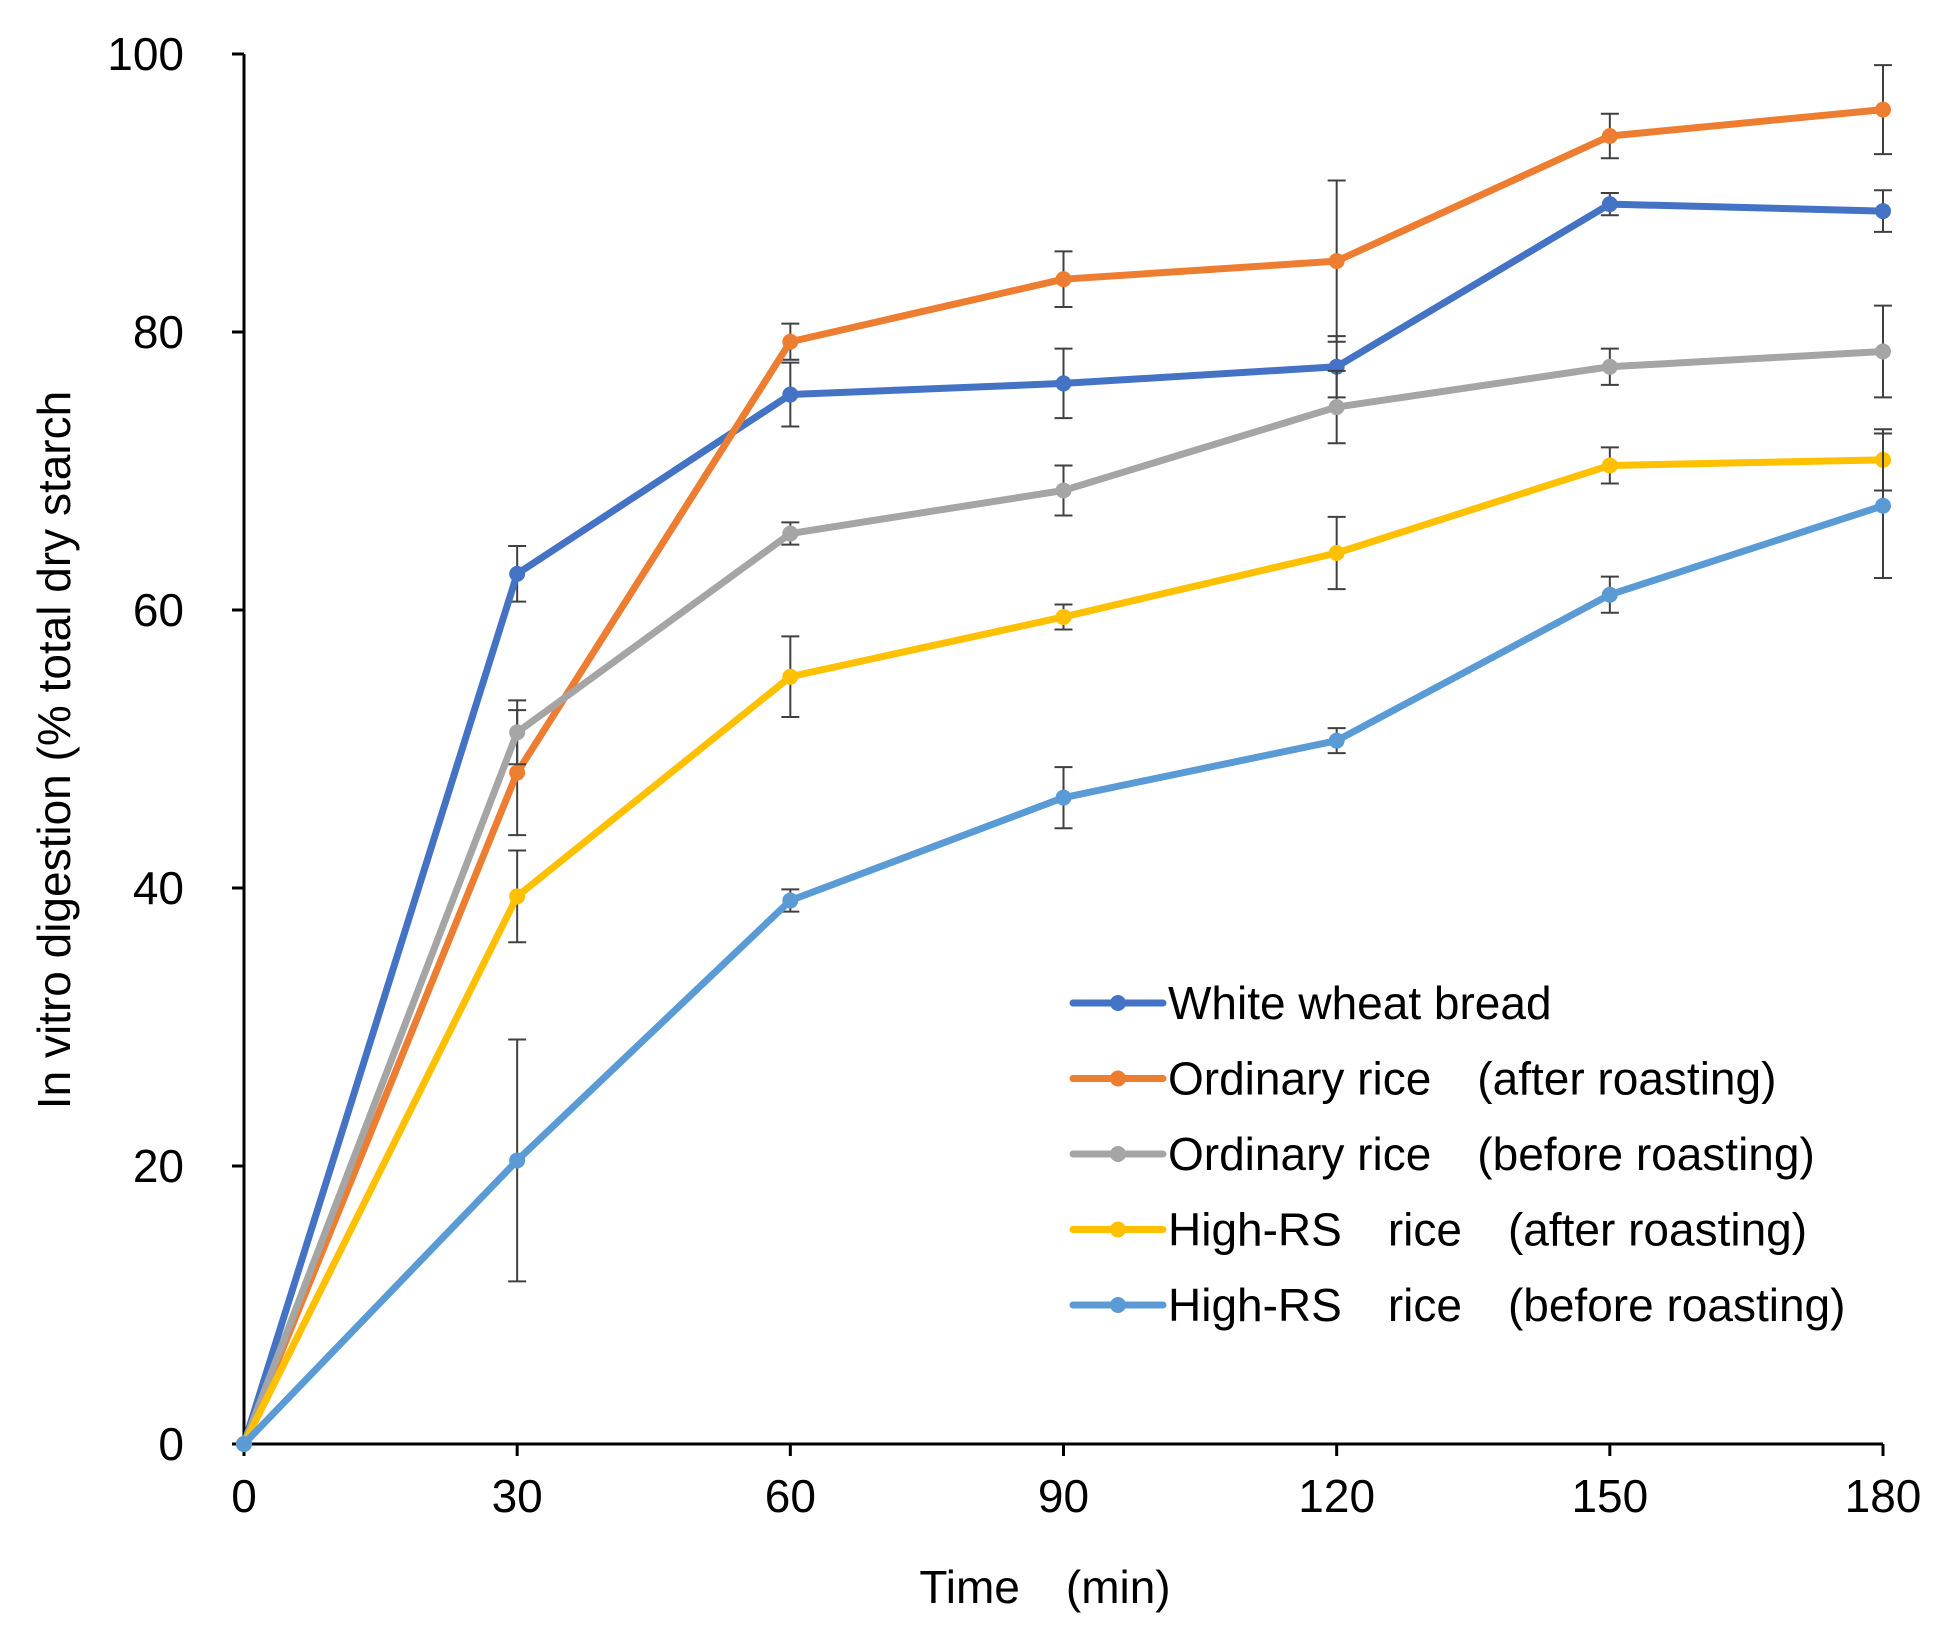 The height and width of the screenshot is (1627, 1939). Describe the element at coordinates (1609, 1496) in the screenshot. I see `x-tick-label: 150` at that location.